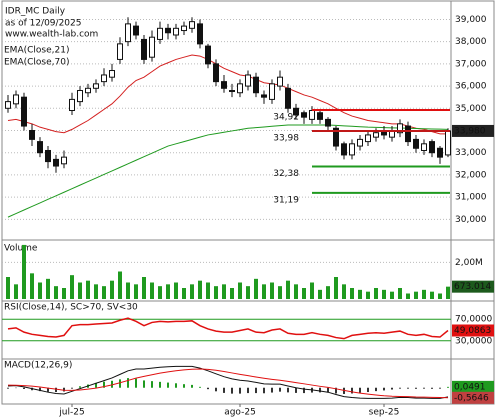 Image resolution: width=496 pixels, height=420 pixels. I want to click on y-tick-label: 33,000, so click(471, 153).